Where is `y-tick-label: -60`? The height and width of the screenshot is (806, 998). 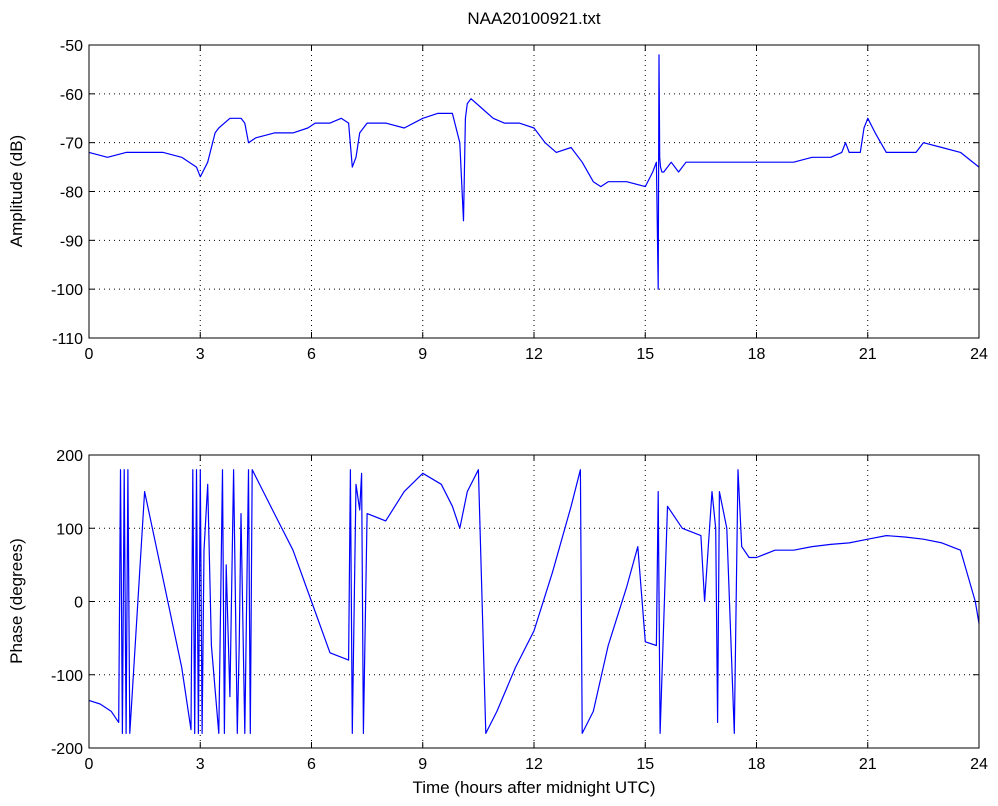
y-tick-label: -60 is located at coordinates (71, 95).